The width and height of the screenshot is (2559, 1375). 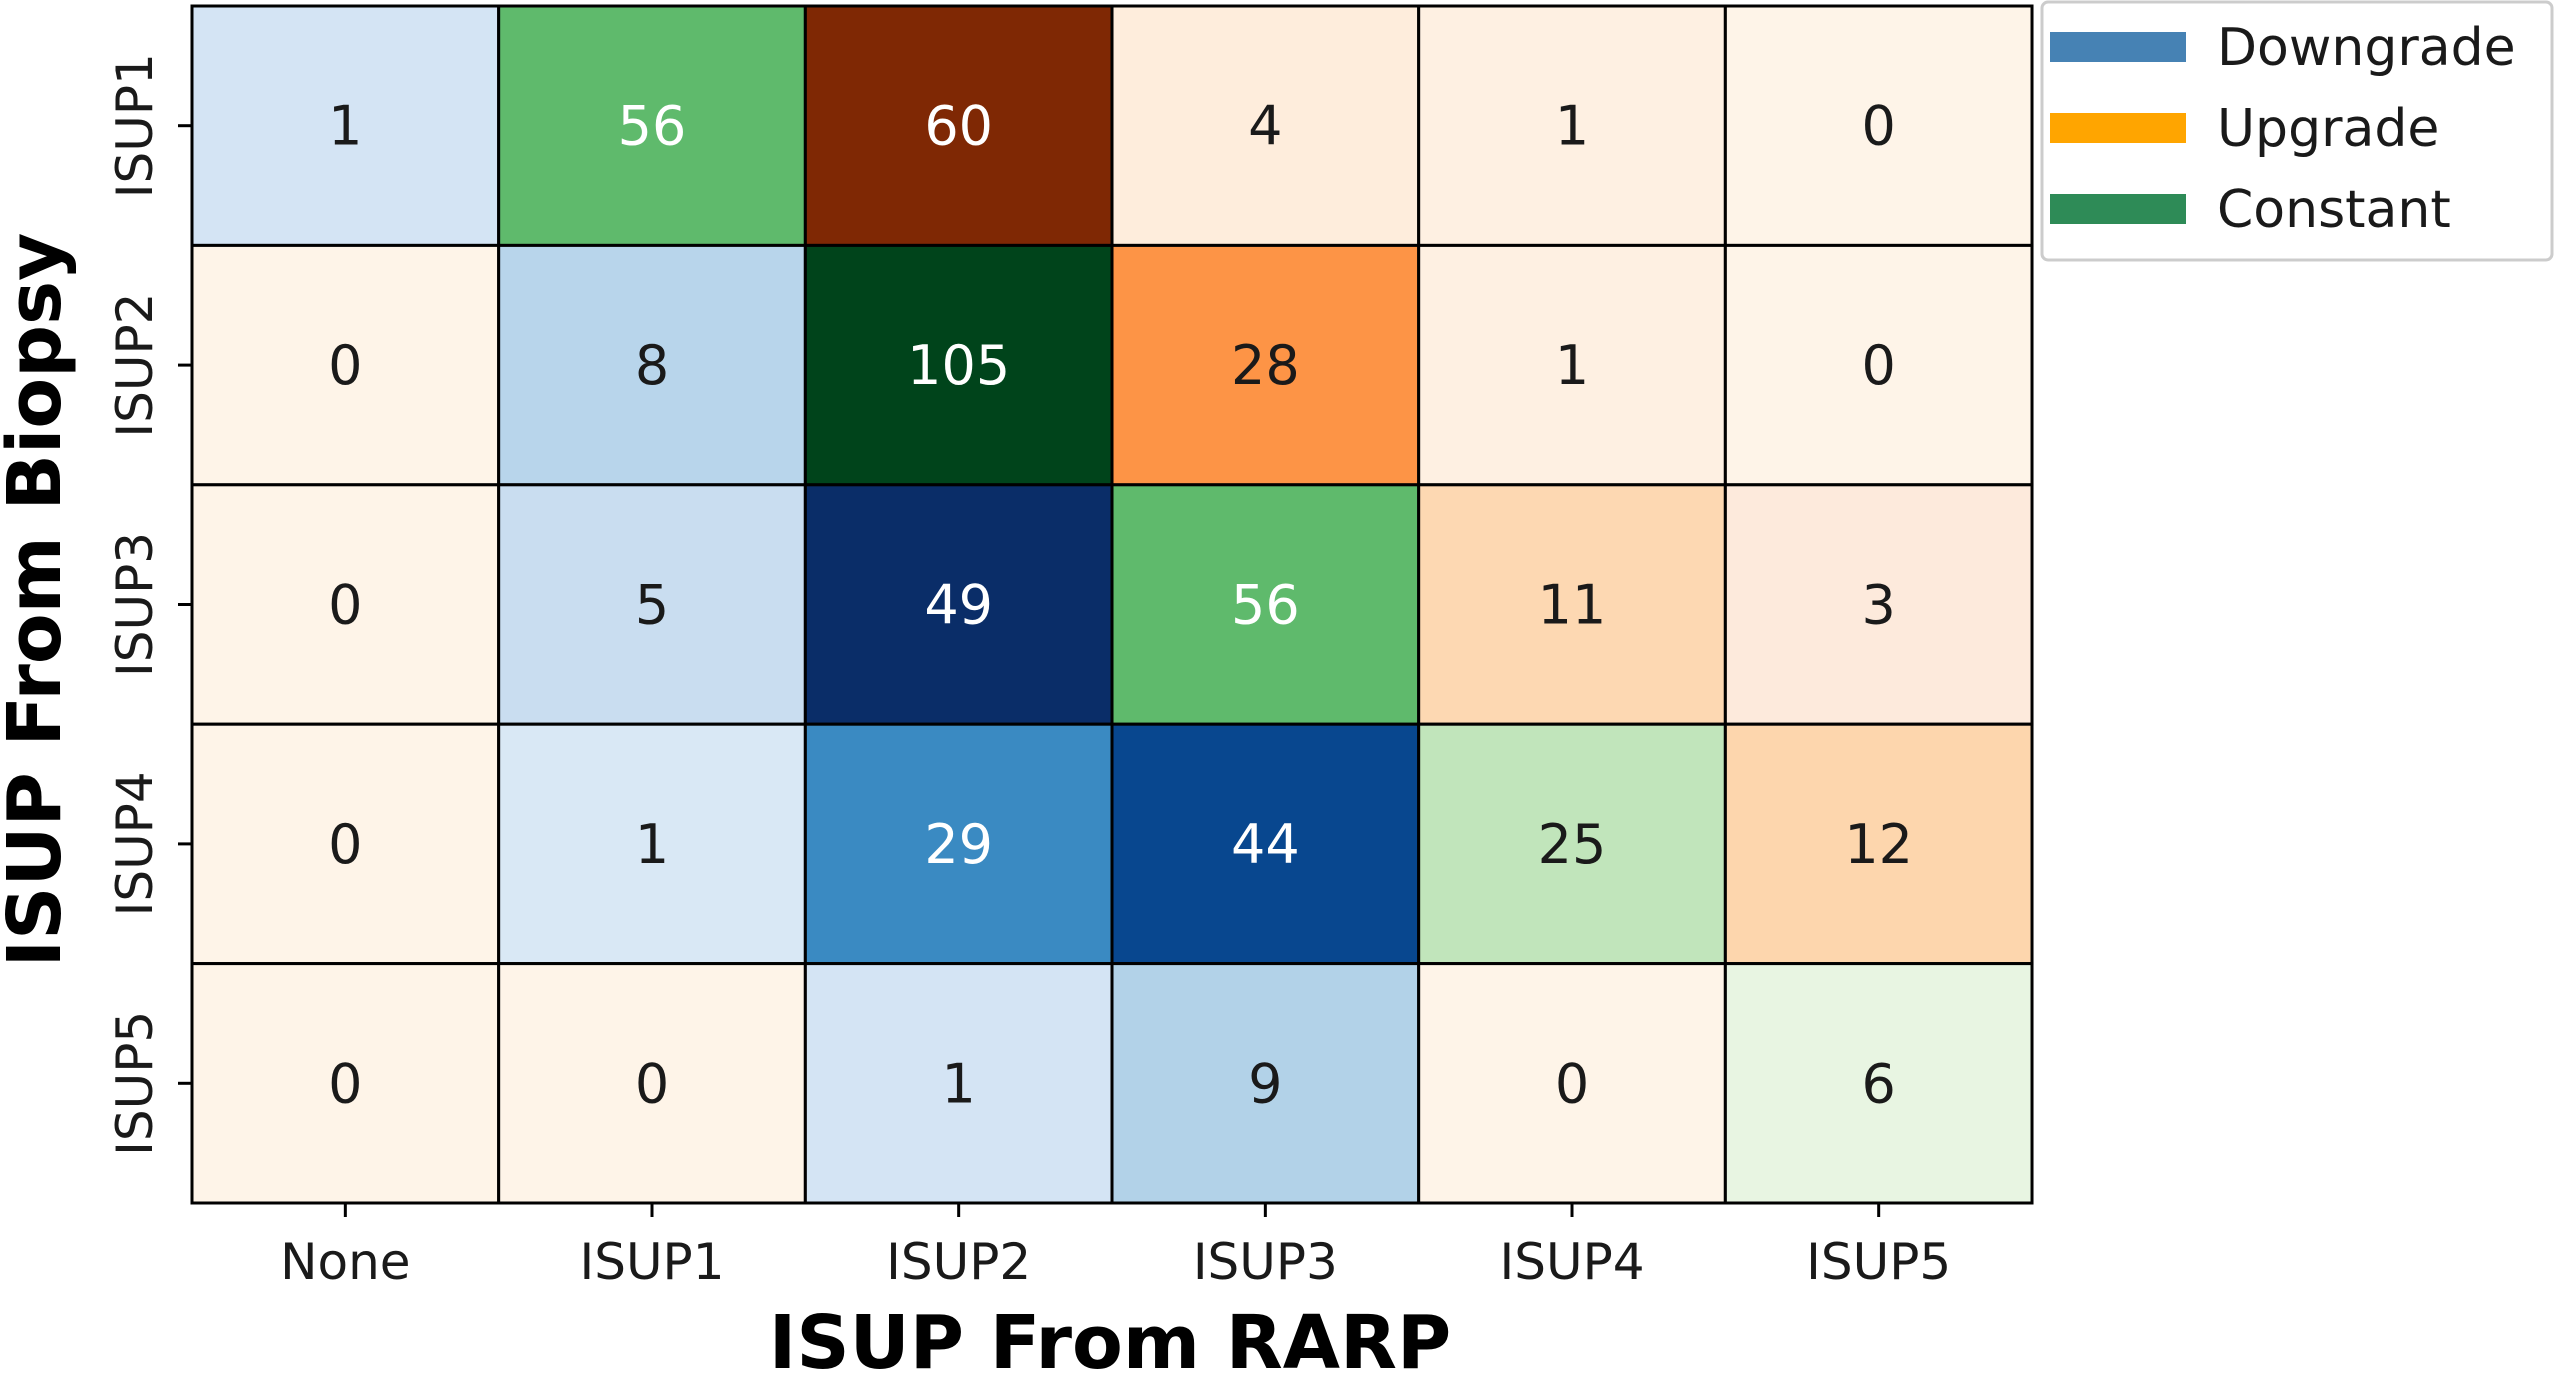 I want to click on cell-value-label: 6, so click(x=1879, y=1083).